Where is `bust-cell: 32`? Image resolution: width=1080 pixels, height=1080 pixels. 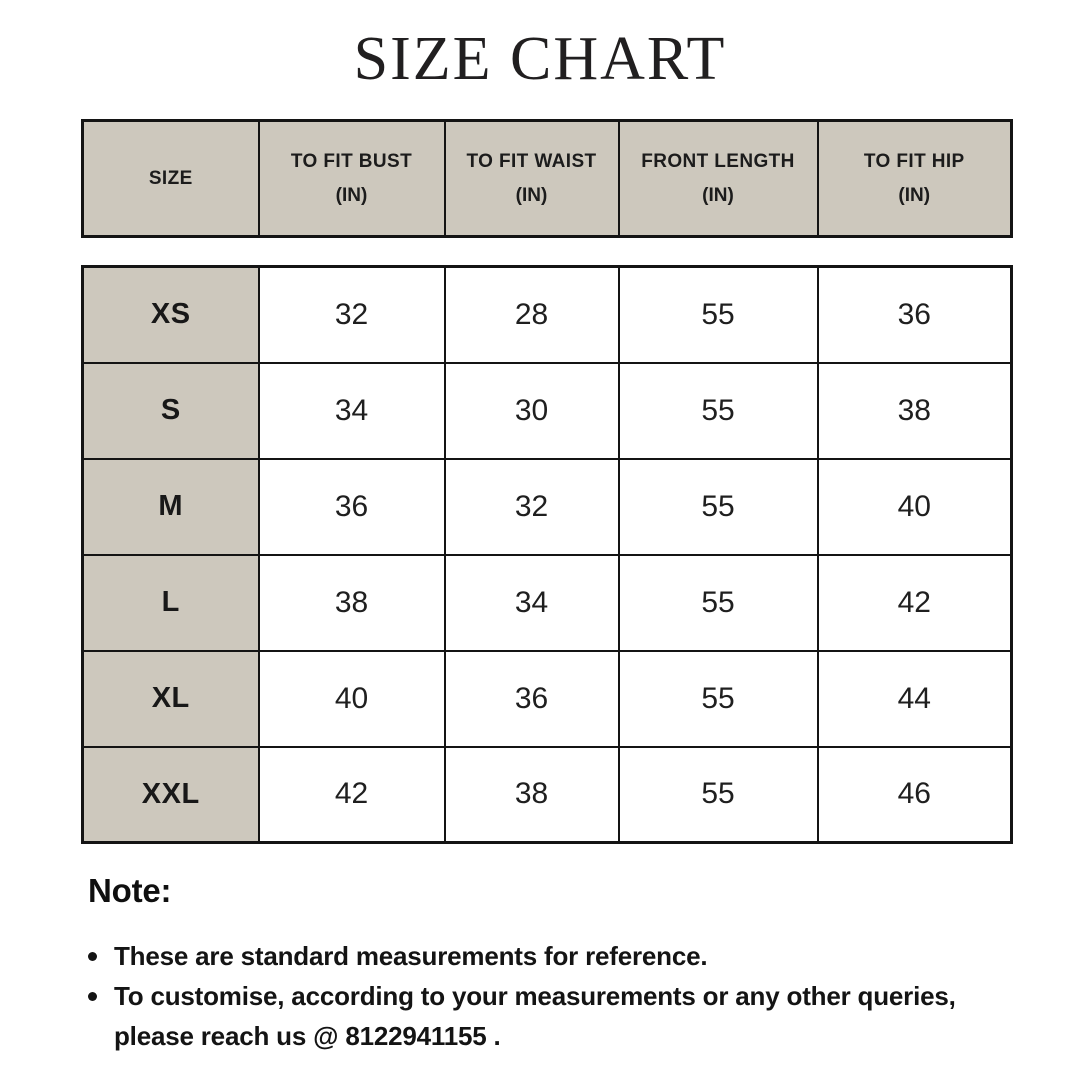 bust-cell: 32 is located at coordinates (351, 314).